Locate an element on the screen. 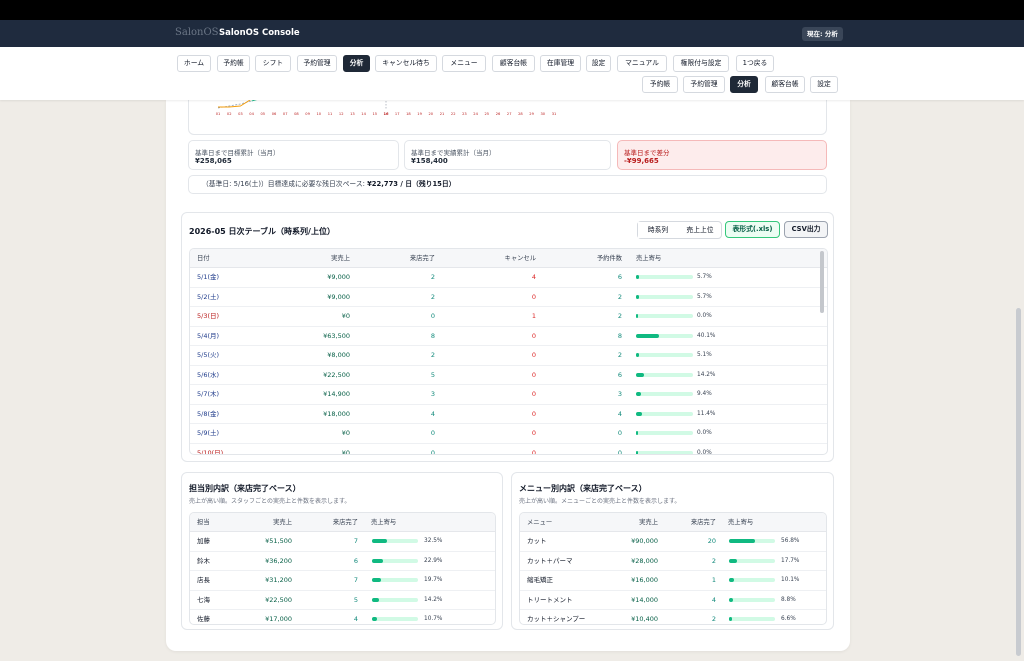 This screenshot has height=661, width=1024. sales-cell: ¥0 is located at coordinates (345, 451).